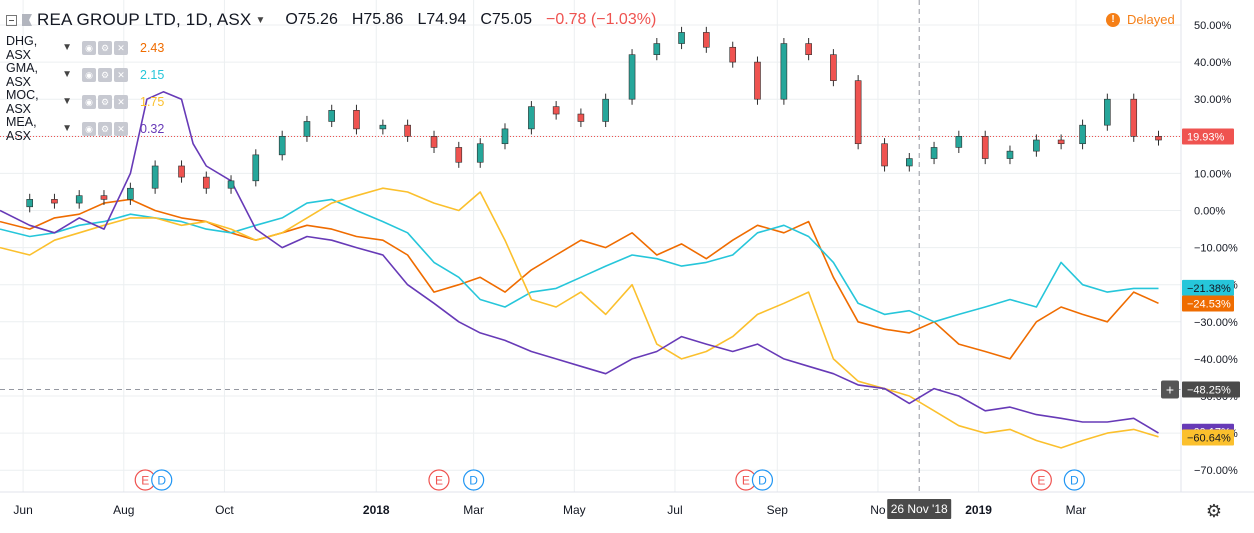  Describe the element at coordinates (224, 510) in the screenshot. I see `x-tick-label: Oct` at that location.